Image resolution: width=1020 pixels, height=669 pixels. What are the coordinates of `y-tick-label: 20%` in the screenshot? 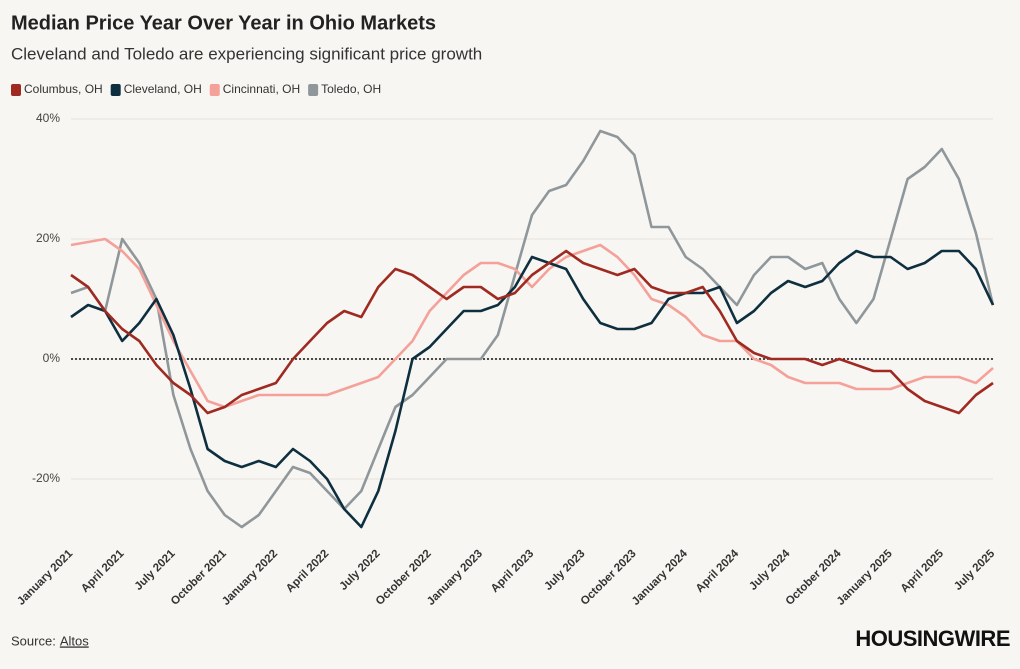 It's located at (48, 238).